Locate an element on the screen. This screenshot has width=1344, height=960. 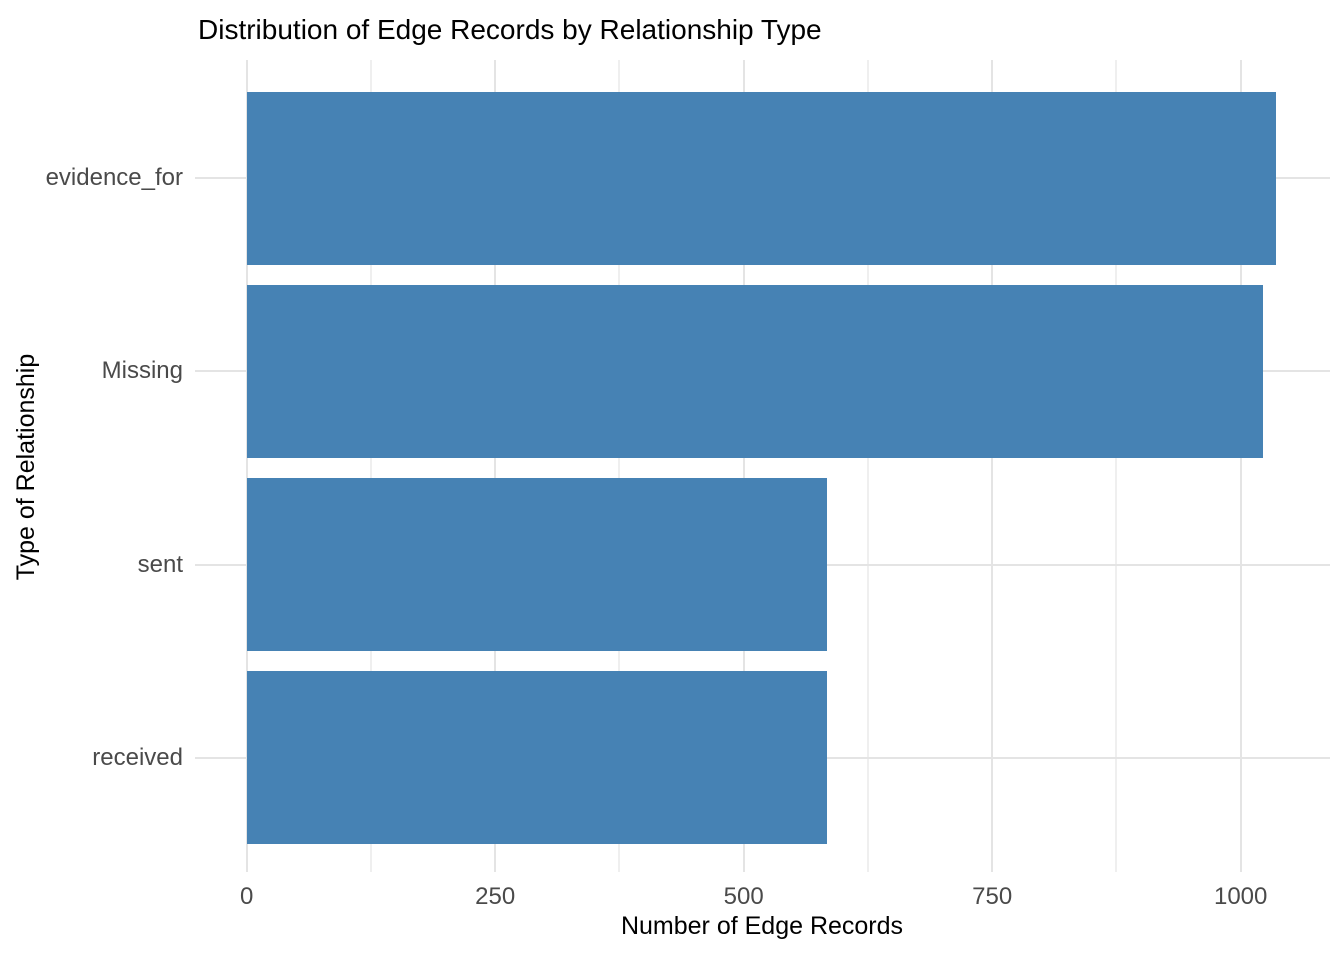
y-tick-label: Missing is located at coordinates (142, 371).